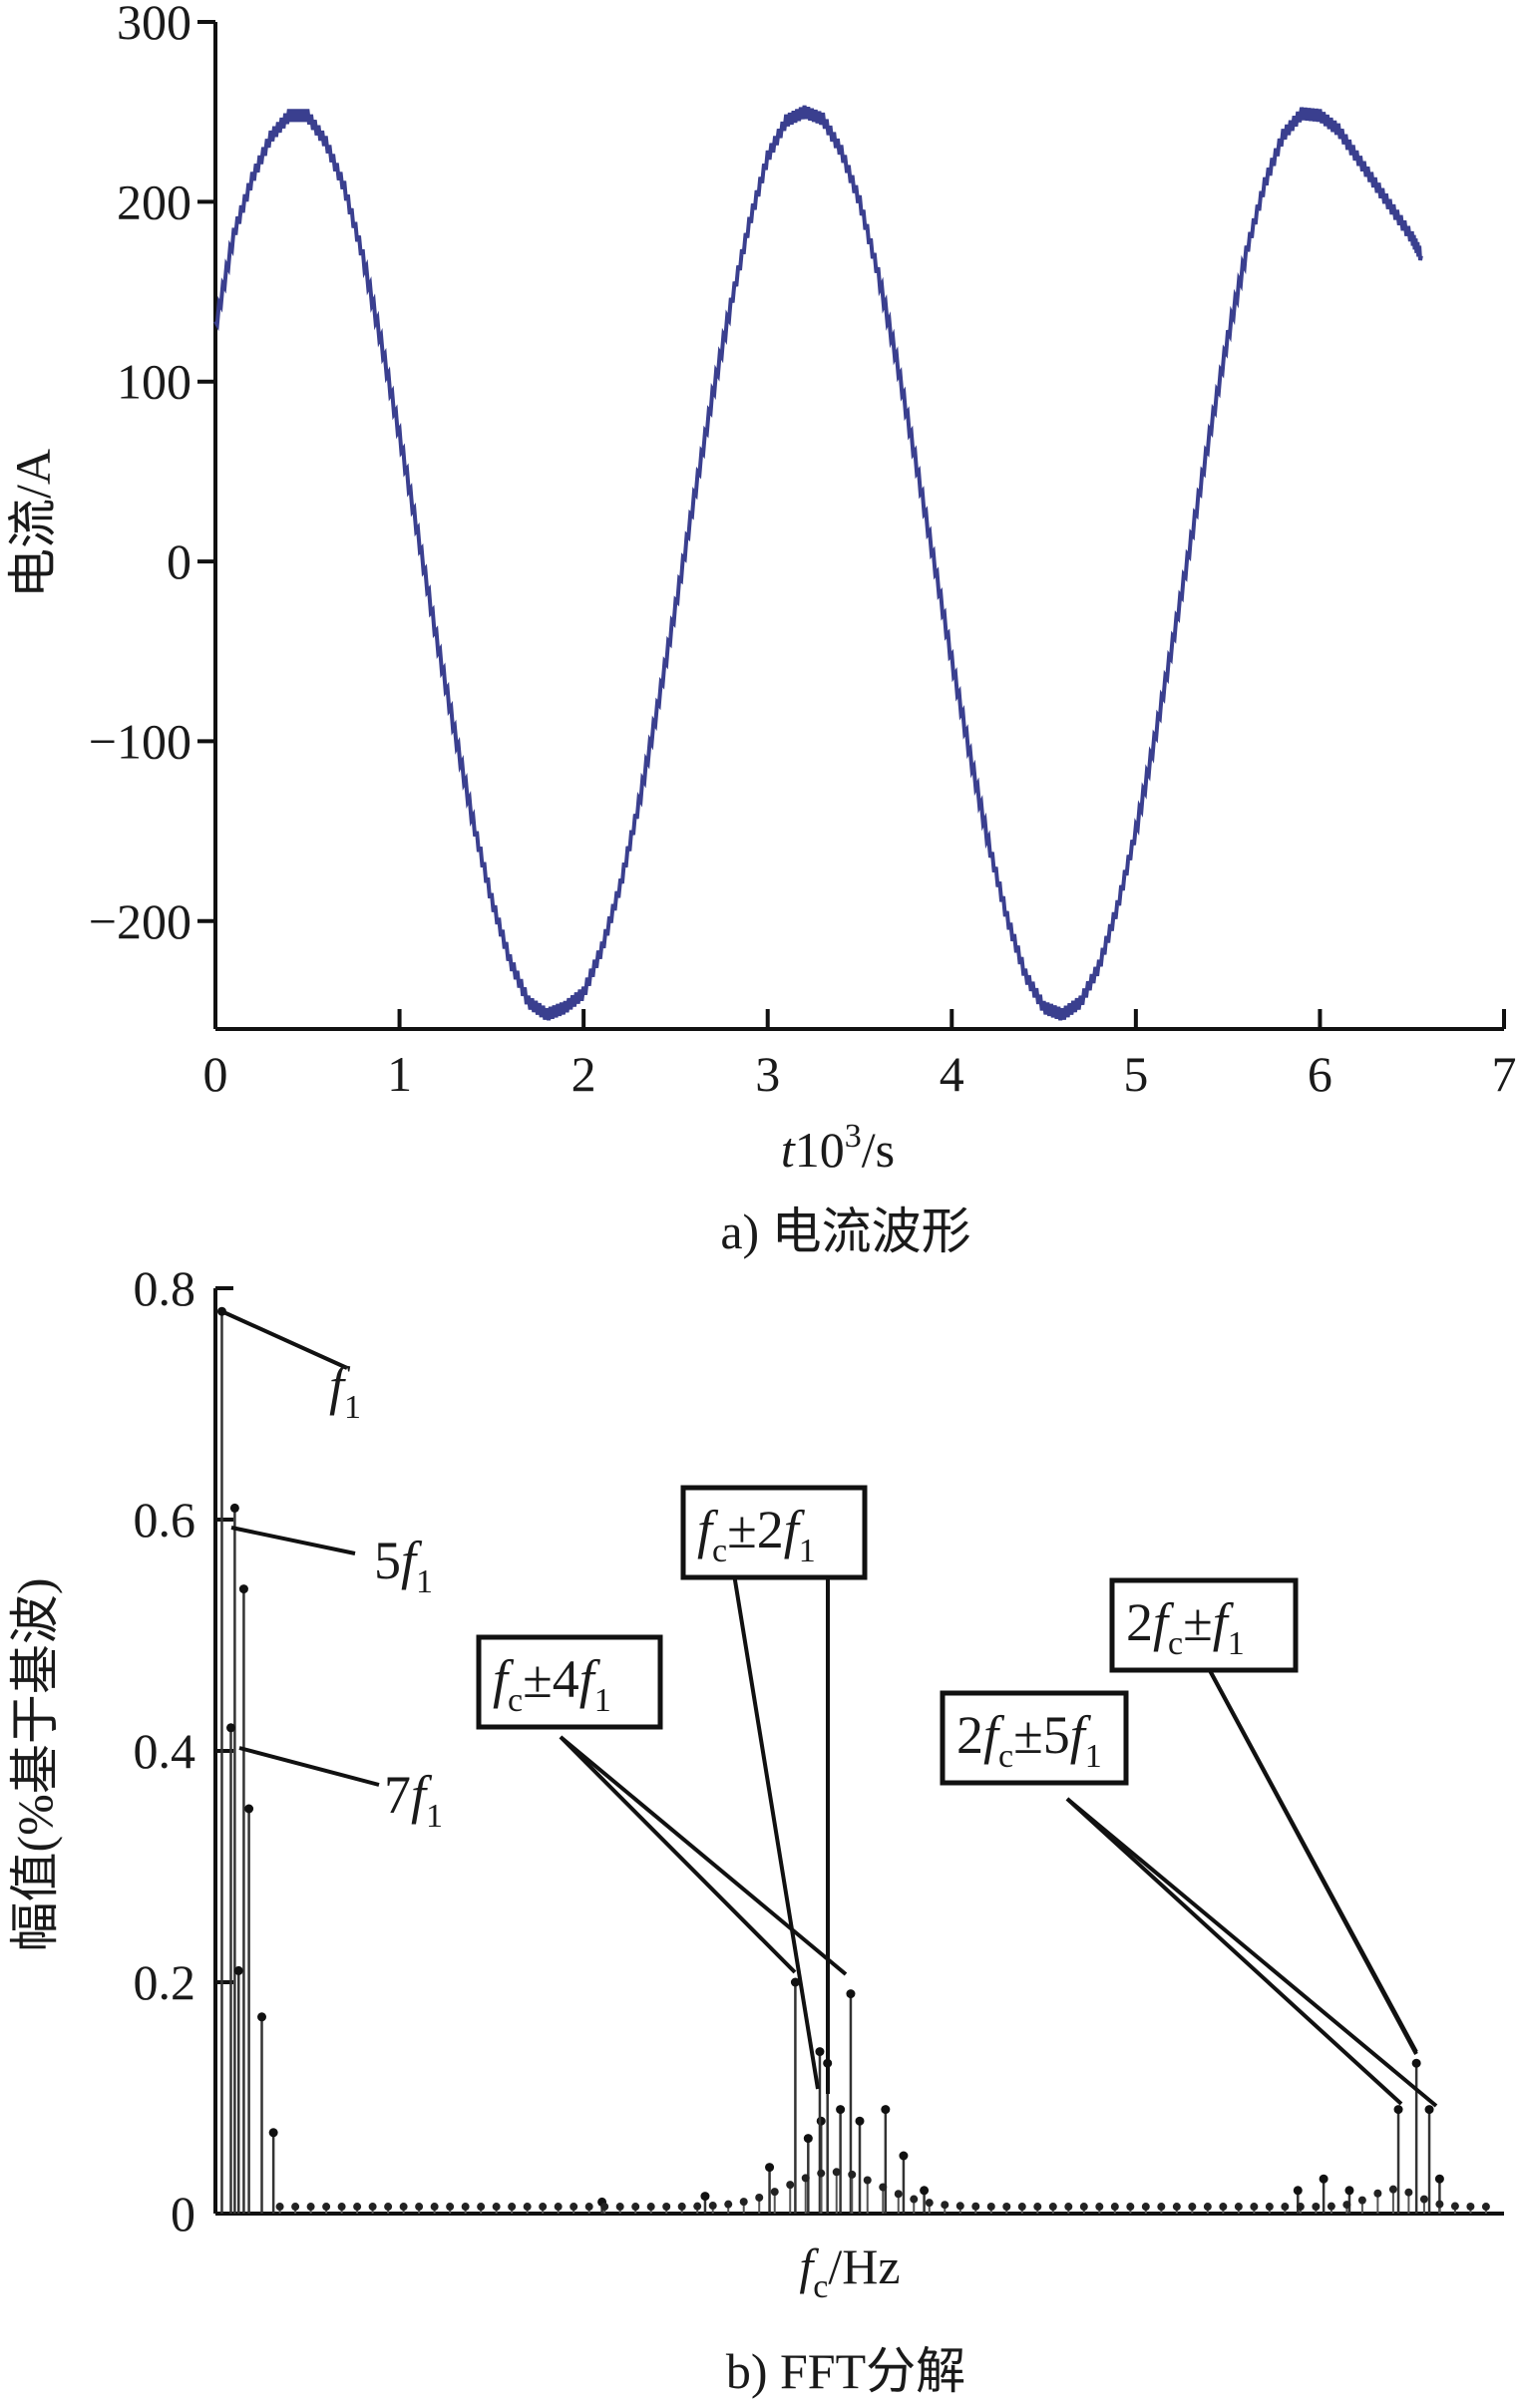  What do you see at coordinates (1185, 1627) in the screenshot?
I see `annotation-label: 2fc±f1` at bounding box center [1185, 1627].